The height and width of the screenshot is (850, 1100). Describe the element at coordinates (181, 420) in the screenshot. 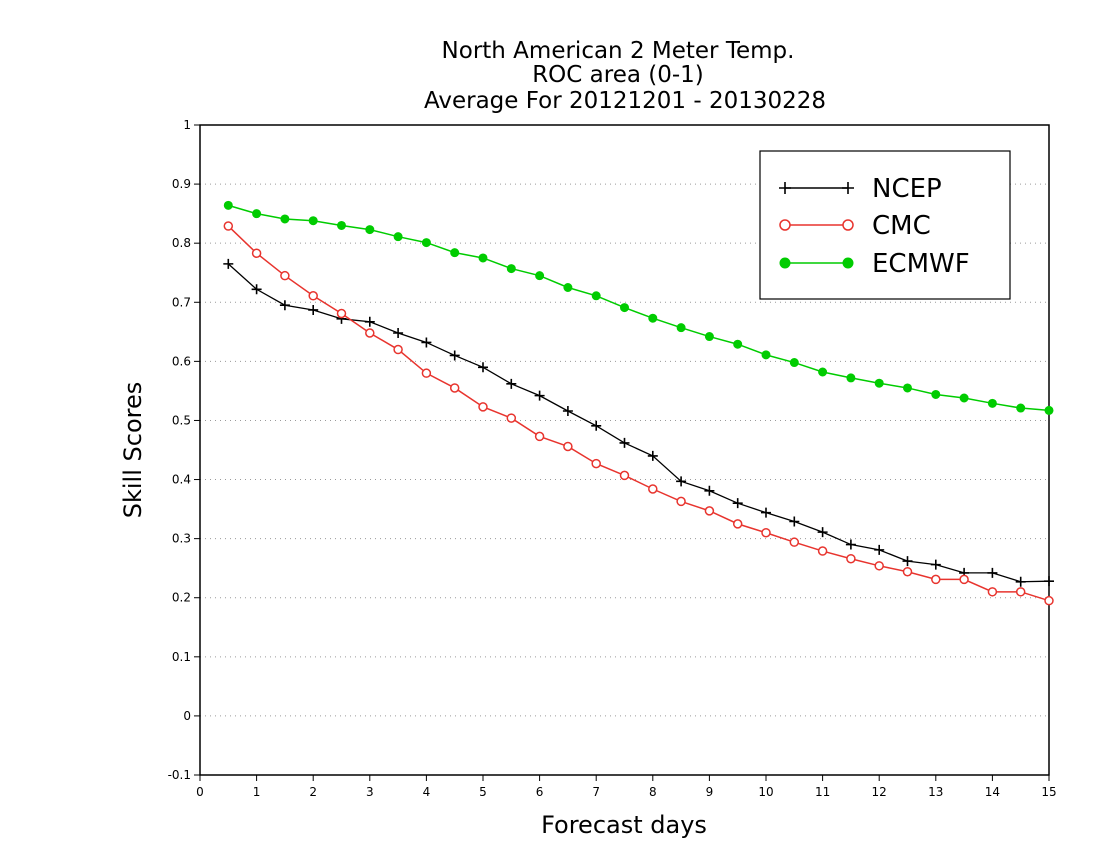

I see `y-tick-label: 0.5` at that location.